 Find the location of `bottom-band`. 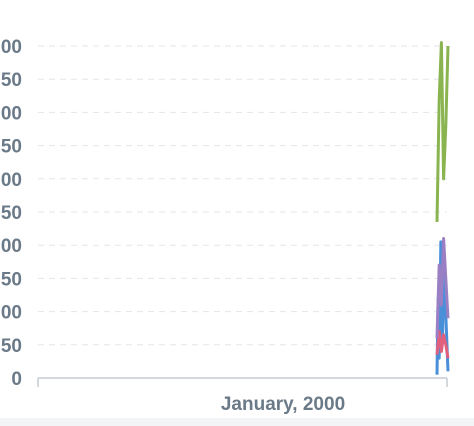

bottom-band is located at coordinates (237, 422).